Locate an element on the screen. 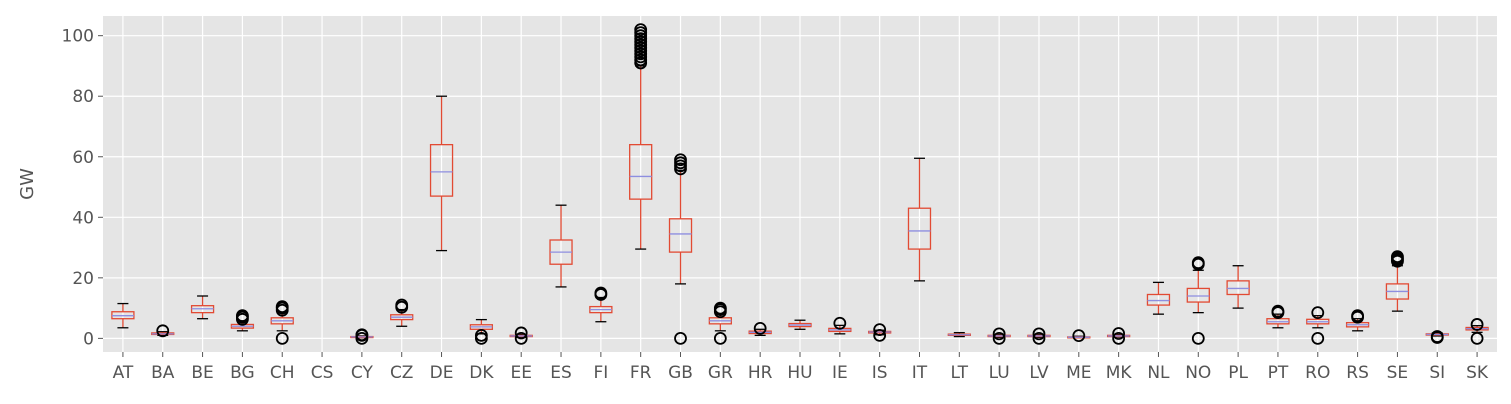 This screenshot has height=404, width=1511. box-BG is located at coordinates (242, 320).